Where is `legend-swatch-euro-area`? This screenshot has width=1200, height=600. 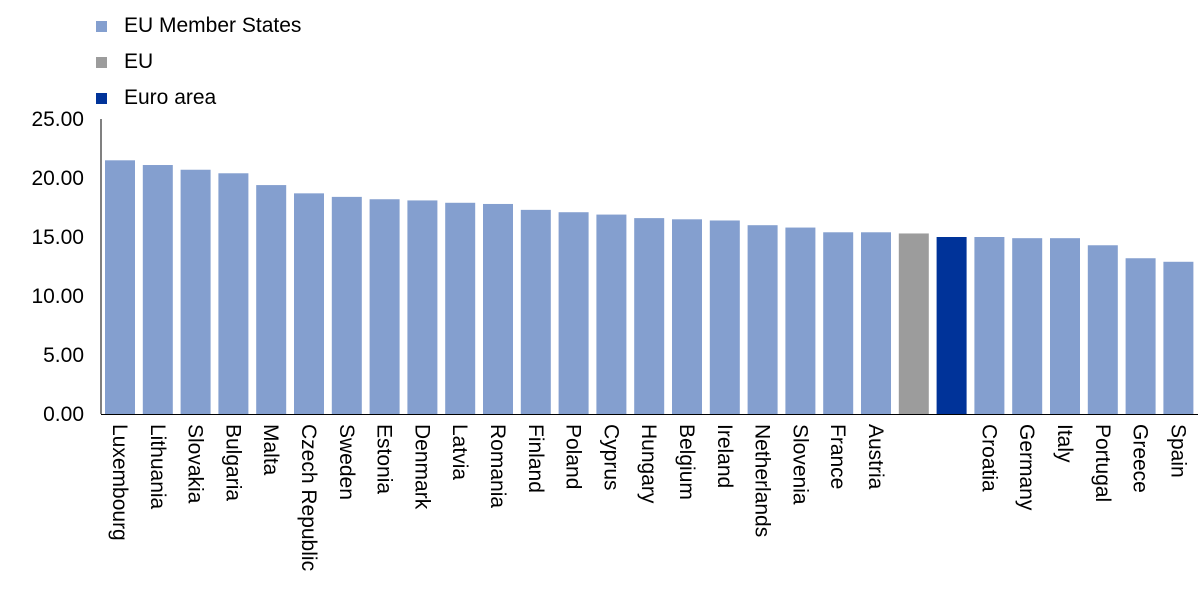 legend-swatch-euro-area is located at coordinates (101, 98).